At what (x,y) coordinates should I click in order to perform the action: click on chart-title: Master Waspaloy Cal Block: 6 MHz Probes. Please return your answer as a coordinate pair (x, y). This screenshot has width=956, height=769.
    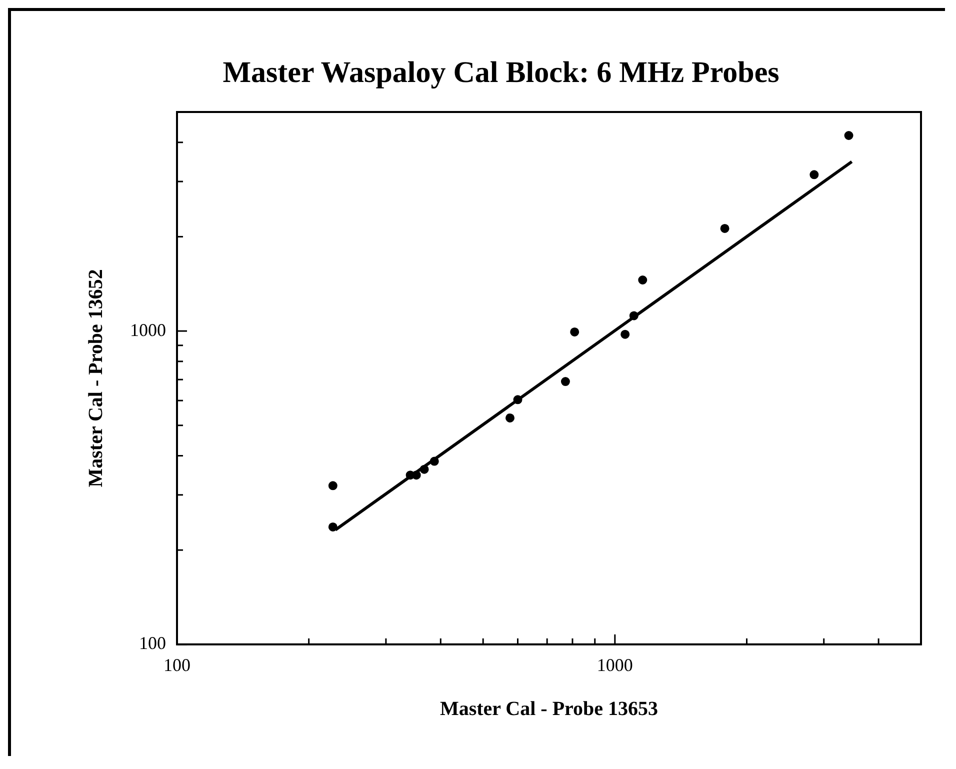
    Looking at the image, I should click on (501, 72).